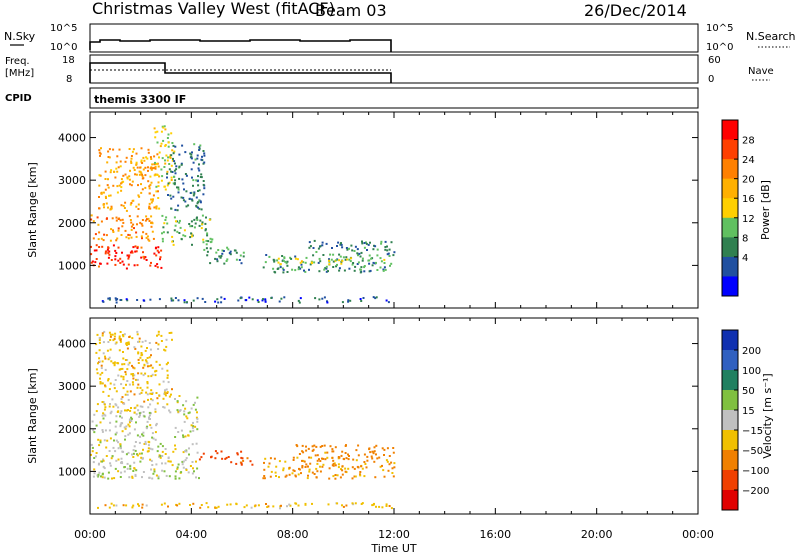 The width and height of the screenshot is (800, 554). Describe the element at coordinates (243, 420) in the screenshot. I see `velocity-scatter` at that location.